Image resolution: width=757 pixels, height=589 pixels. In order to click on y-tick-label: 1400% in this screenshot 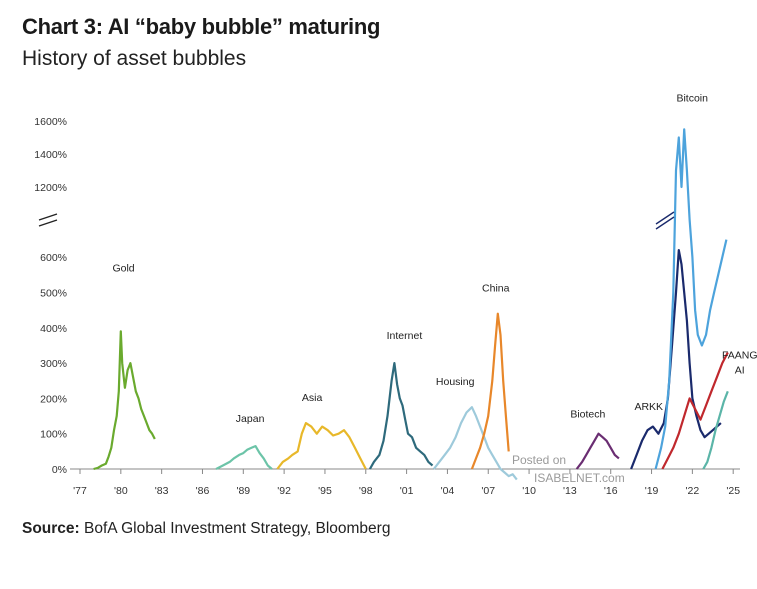, I will do `click(50, 155)`.